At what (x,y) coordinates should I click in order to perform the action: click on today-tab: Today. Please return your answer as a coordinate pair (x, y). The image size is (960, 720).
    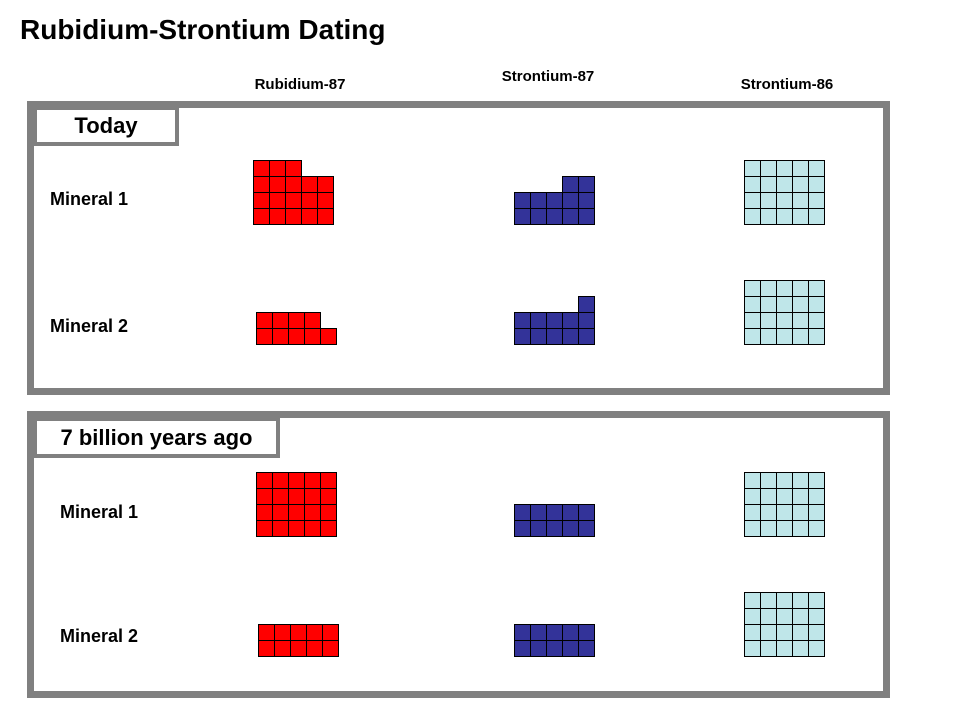
    Looking at the image, I should click on (106, 126).